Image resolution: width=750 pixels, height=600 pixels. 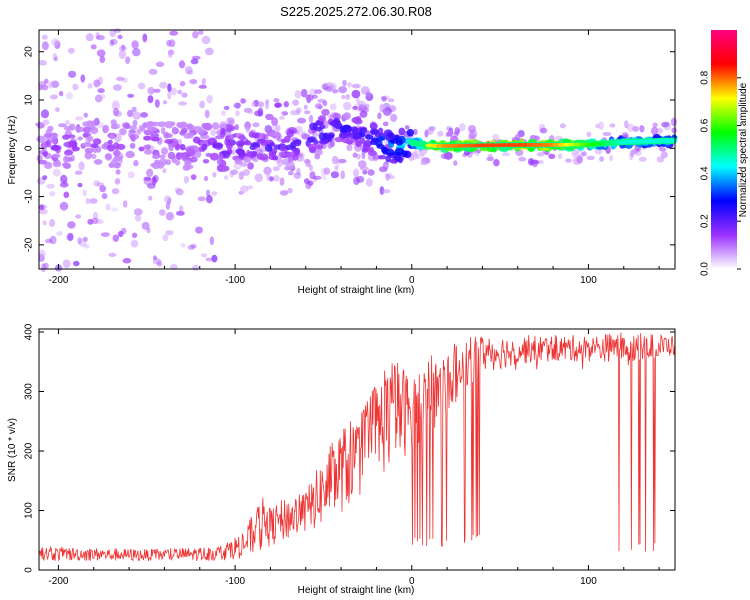 What do you see at coordinates (588, 280) in the screenshot?
I see `spectrogram-xtick-label: 100` at bounding box center [588, 280].